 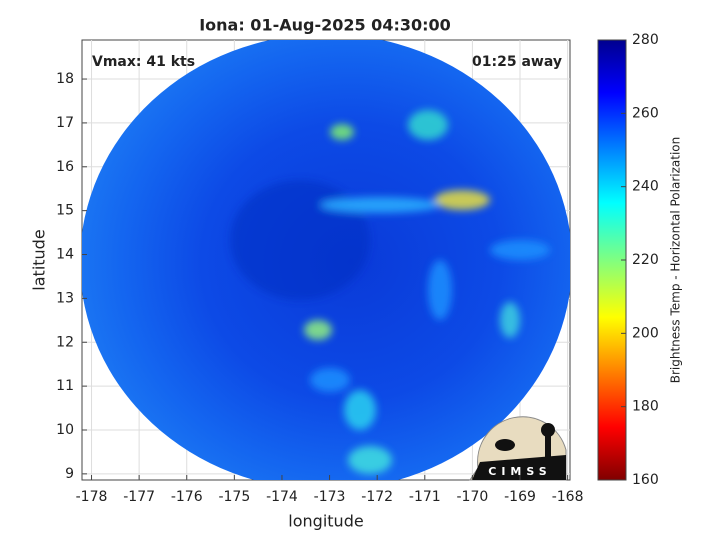 I want to click on colorbar-tick-label: 180, so click(x=645, y=407).